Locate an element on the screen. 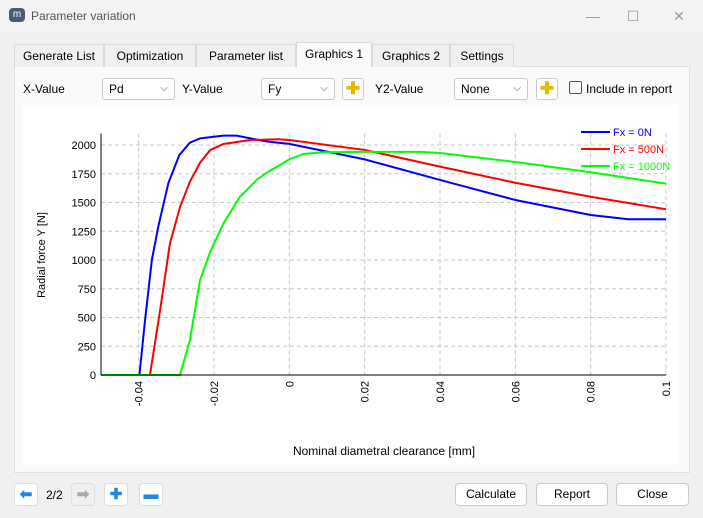  tab-optimization: Optimization is located at coordinates (150, 55).